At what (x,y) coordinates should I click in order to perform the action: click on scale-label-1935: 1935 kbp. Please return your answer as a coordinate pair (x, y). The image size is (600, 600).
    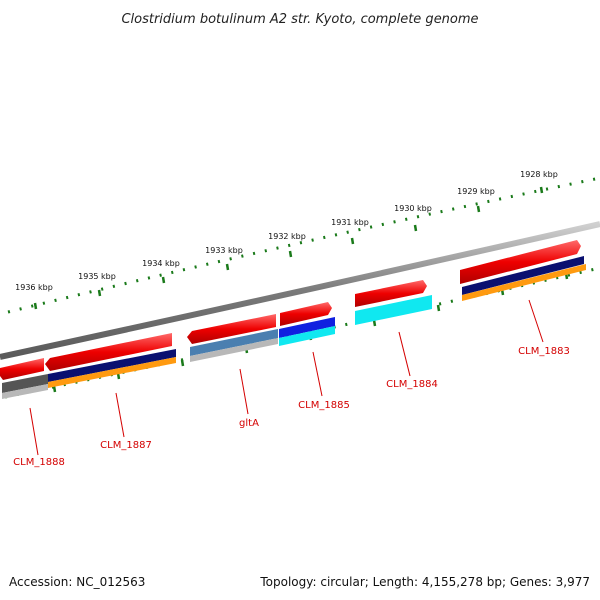
    Looking at the image, I should click on (97, 276).